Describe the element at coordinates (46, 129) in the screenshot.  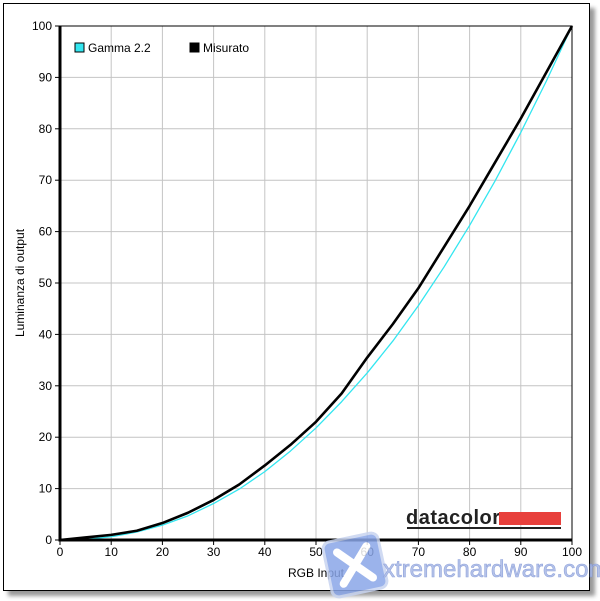
I see `y-tick-label: 80` at that location.